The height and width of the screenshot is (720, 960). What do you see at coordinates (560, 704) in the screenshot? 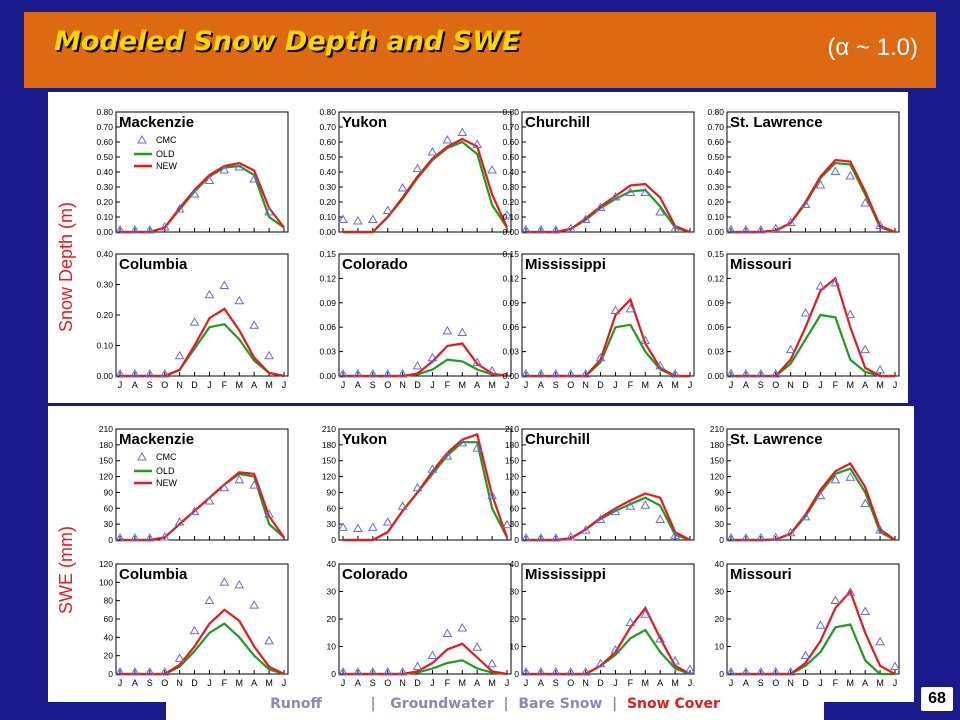
I see `nav-bare-snow: Bare Snow` at bounding box center [560, 704].